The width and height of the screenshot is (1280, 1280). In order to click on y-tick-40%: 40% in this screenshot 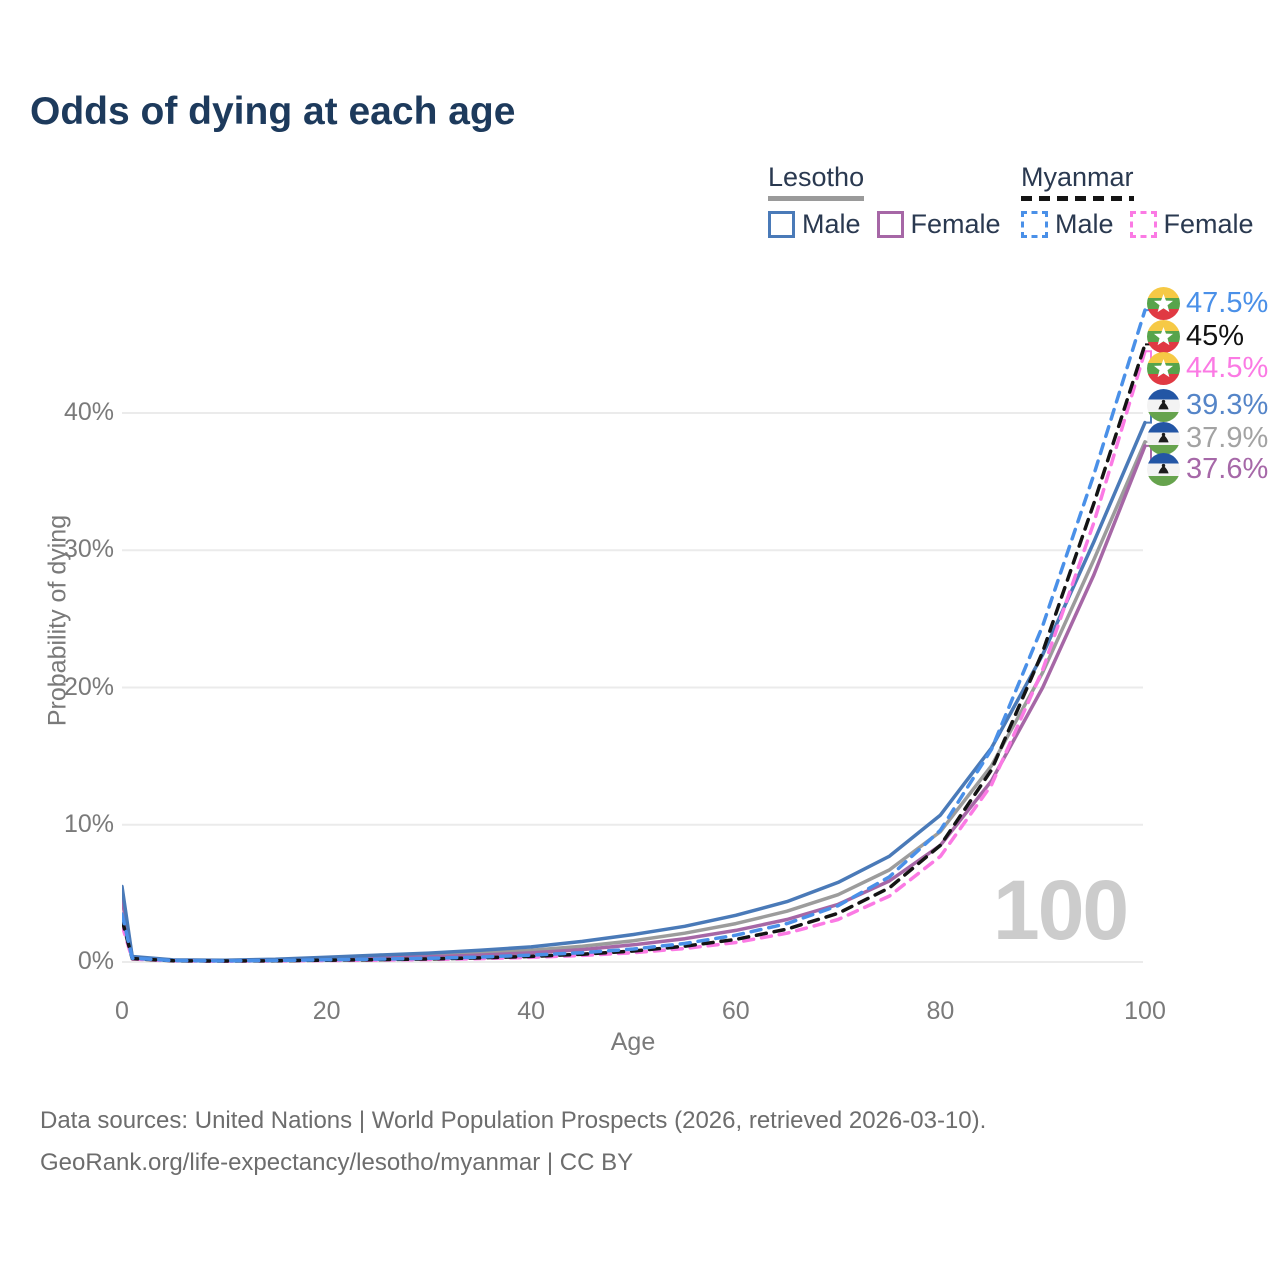, I will do `click(88, 412)`.